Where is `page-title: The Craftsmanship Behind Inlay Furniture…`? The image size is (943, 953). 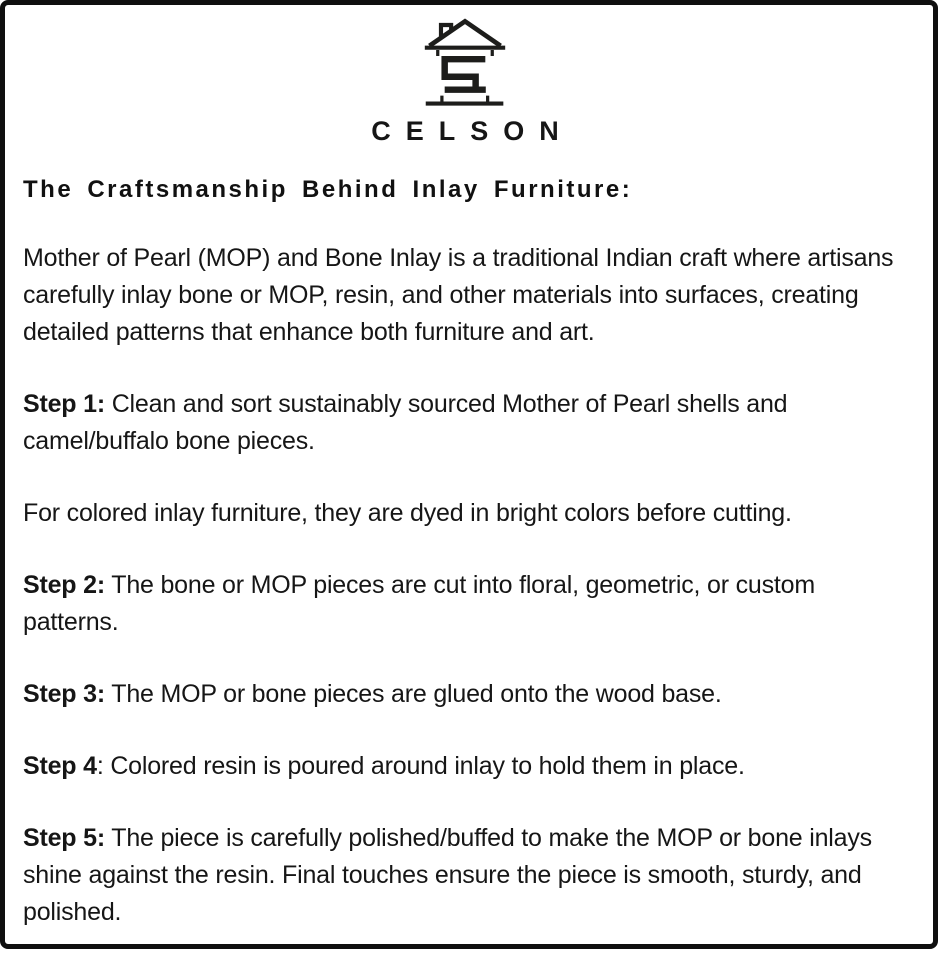 page-title: The Craftsmanship Behind Inlay Furniture… is located at coordinates (328, 189).